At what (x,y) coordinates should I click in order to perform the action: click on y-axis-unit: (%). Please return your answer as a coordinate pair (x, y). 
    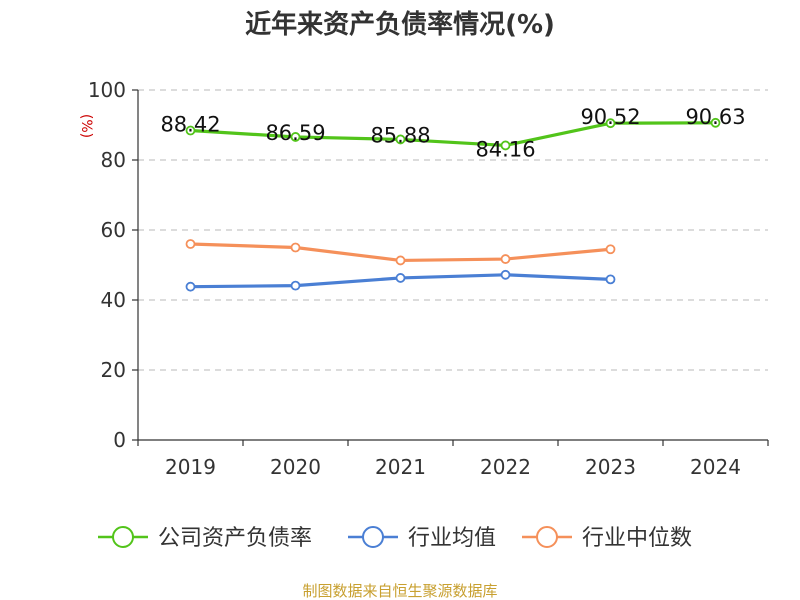
    Looking at the image, I should click on (86, 126).